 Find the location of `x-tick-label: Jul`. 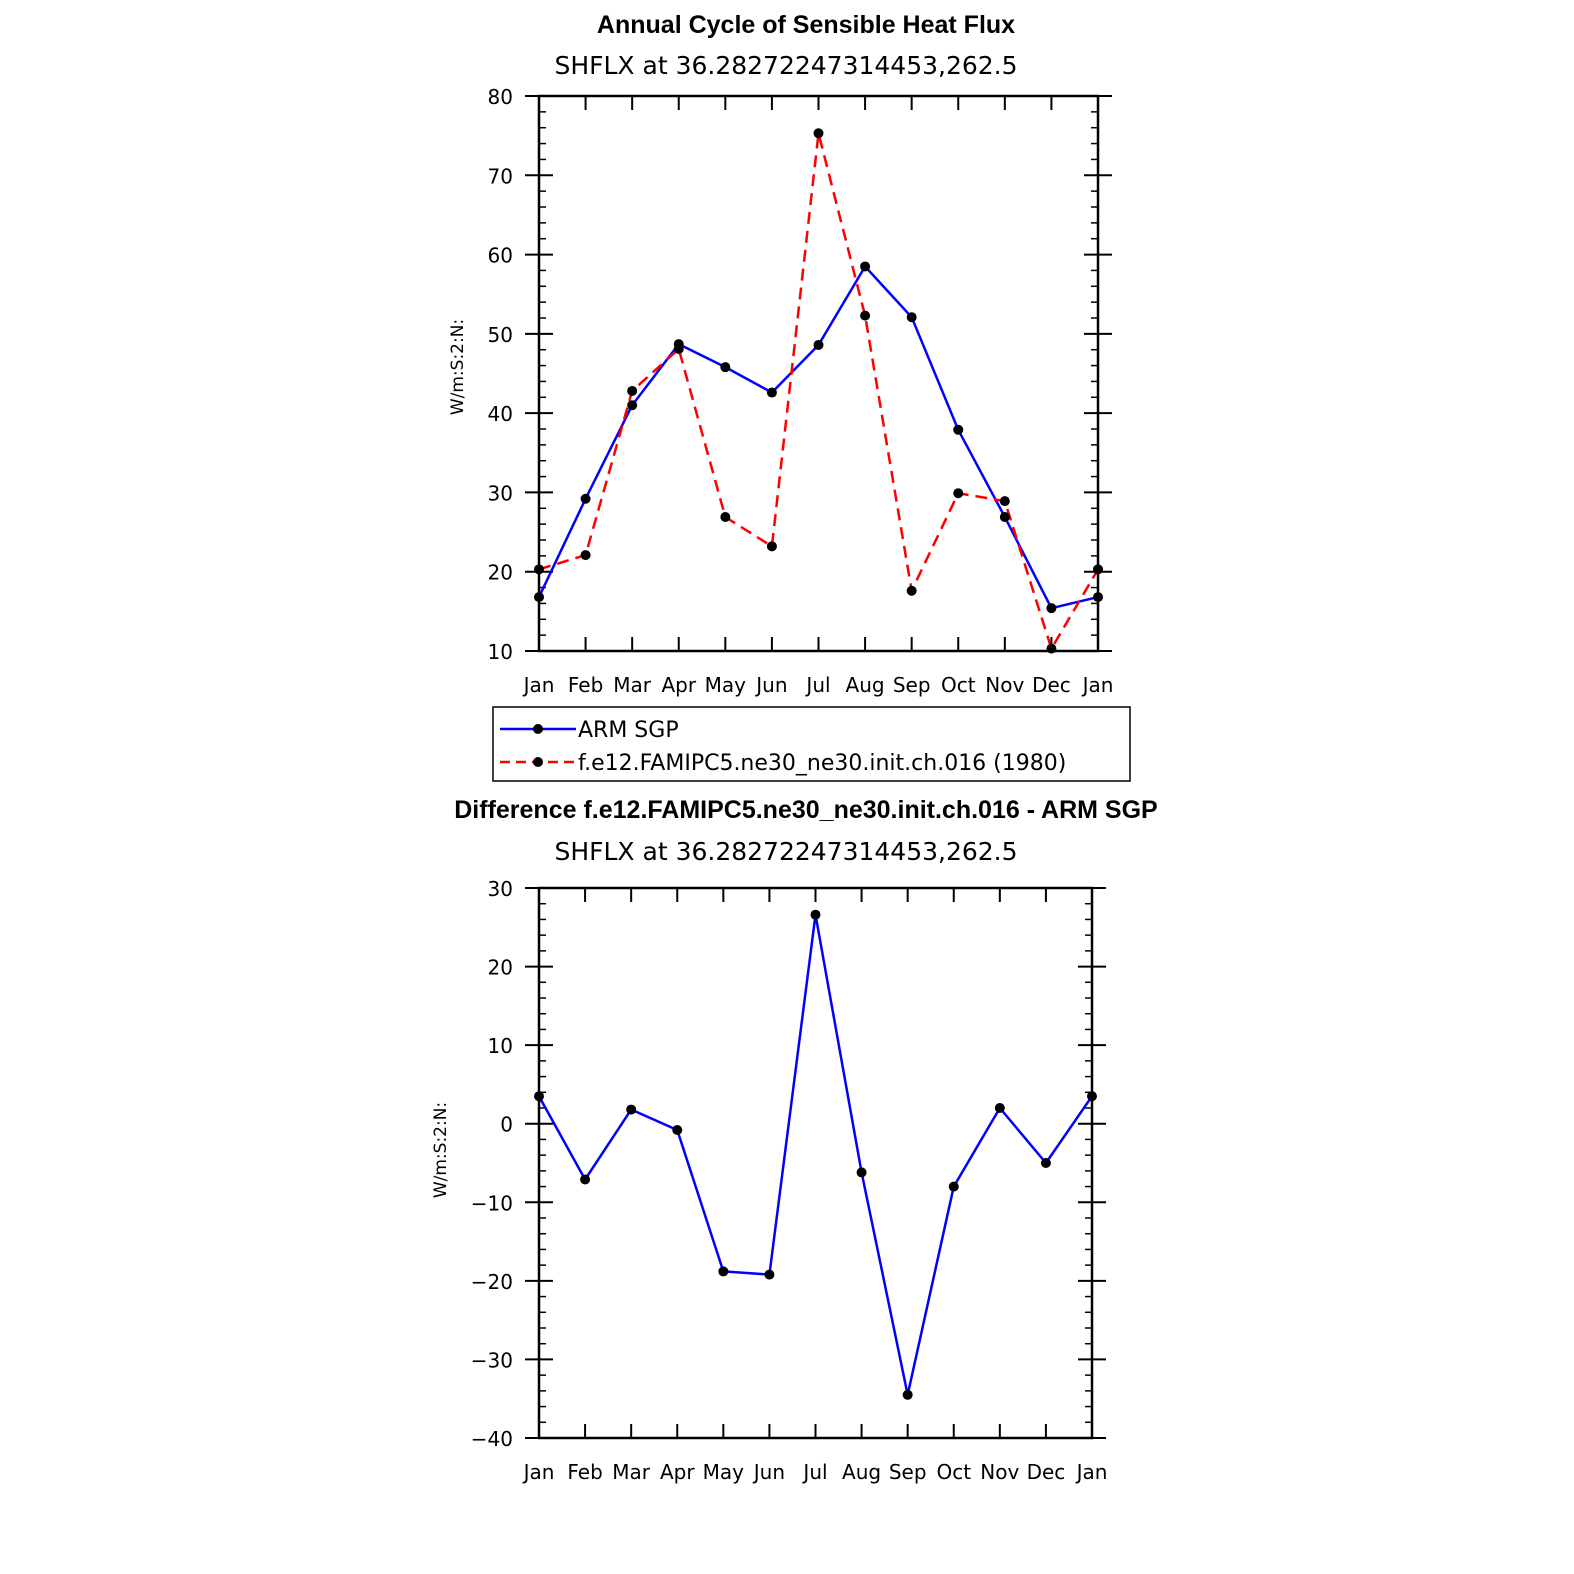

x-tick-label: Jul is located at coordinates (814, 1472).